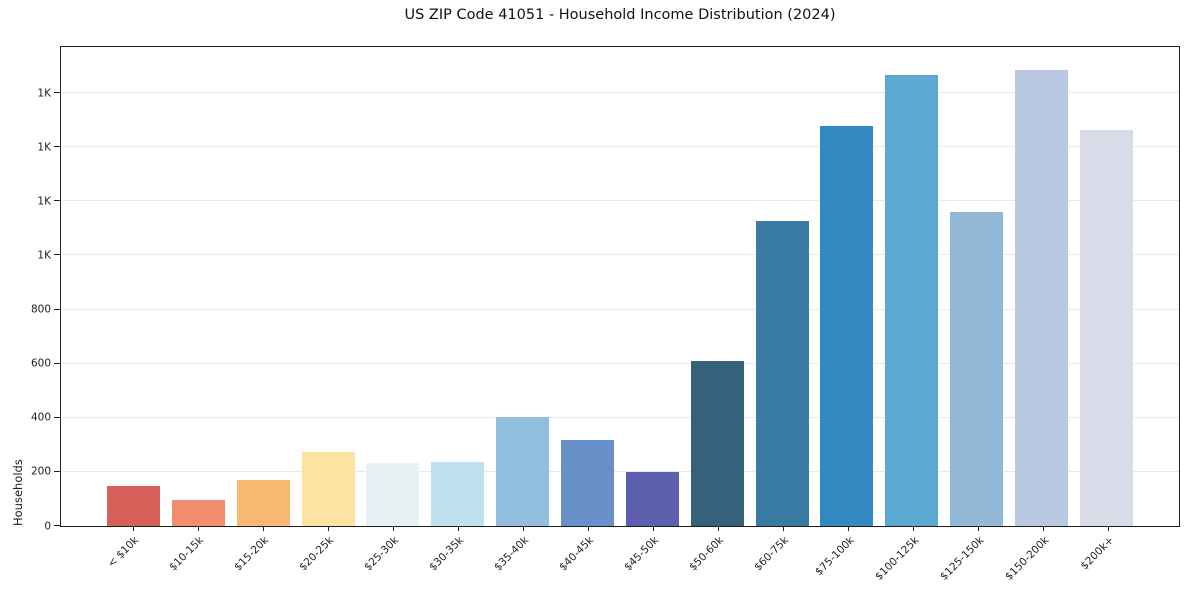 Image resolution: width=1189 pixels, height=590 pixels. I want to click on x-tick-15-20k, so click(263, 528).